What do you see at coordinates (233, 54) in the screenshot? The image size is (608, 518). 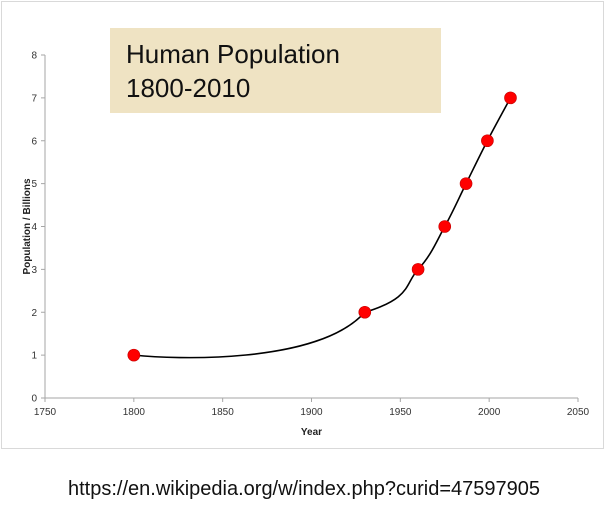 I see `chart-title: Human Population` at bounding box center [233, 54].